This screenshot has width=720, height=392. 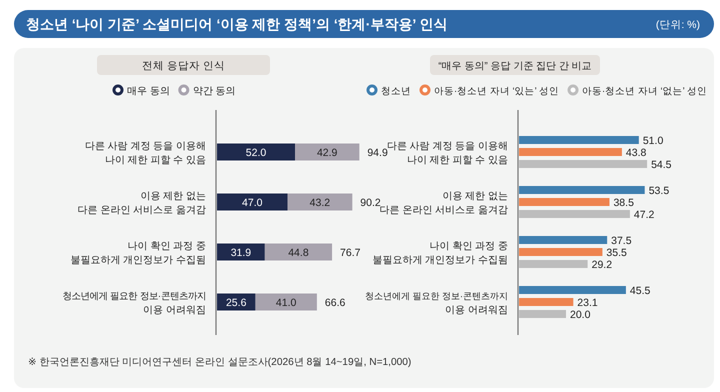 What do you see at coordinates (515, 66) in the screenshot?
I see `chart-title: “매우 동의” 응답 기준 집단 간 비교` at bounding box center [515, 66].